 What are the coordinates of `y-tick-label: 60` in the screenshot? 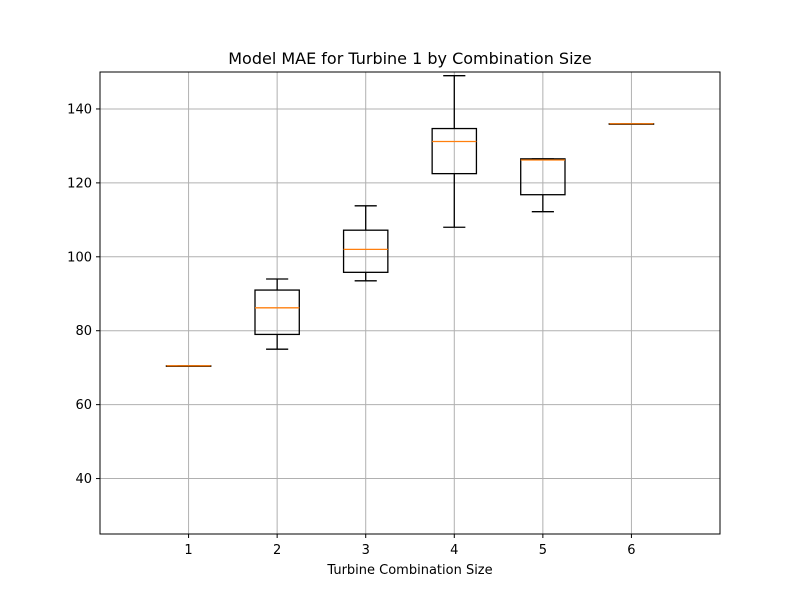 It's located at (83, 405).